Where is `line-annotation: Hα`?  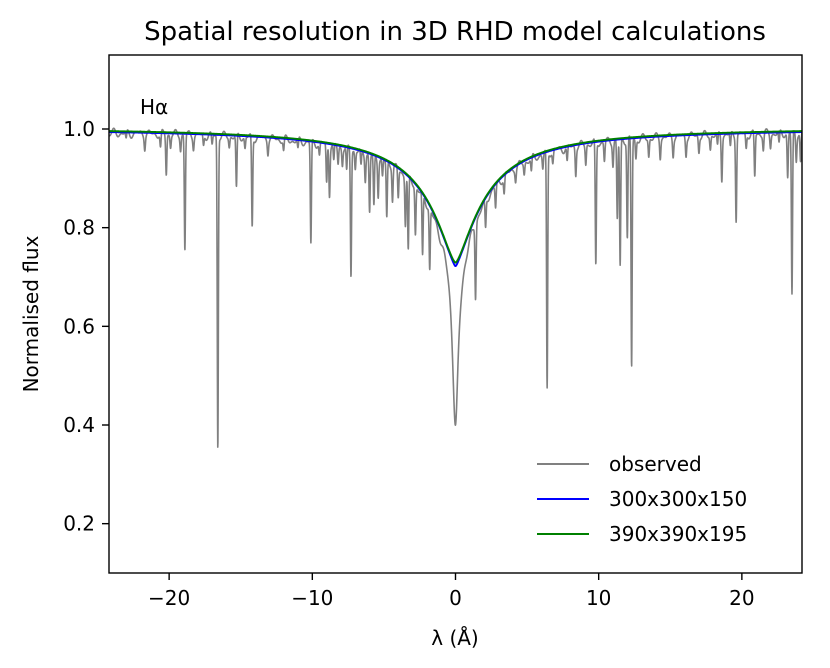 line-annotation: Hα is located at coordinates (154, 107).